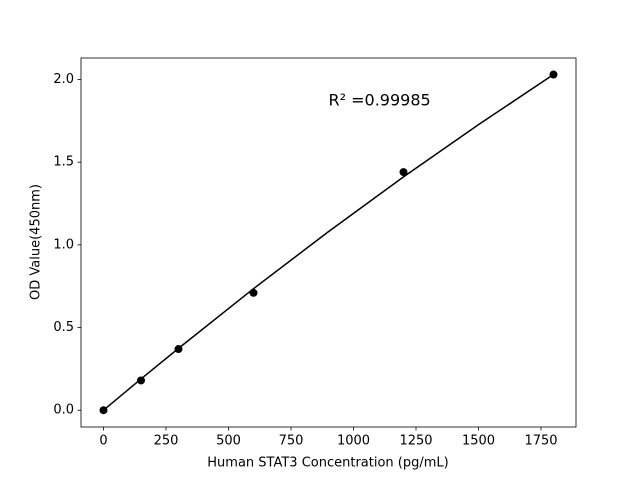 The width and height of the screenshot is (640, 480). I want to click on y-tick-label: 1.0, so click(63, 244).